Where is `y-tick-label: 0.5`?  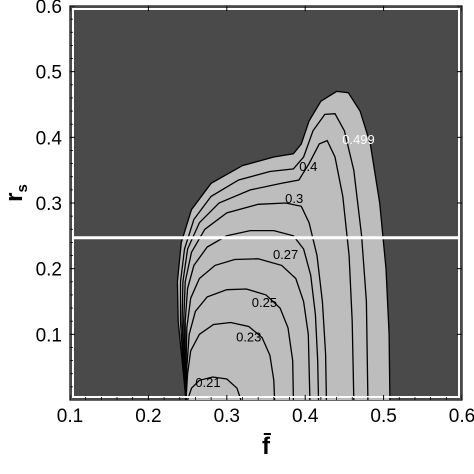
y-tick-label: 0.5 is located at coordinates (49, 73).